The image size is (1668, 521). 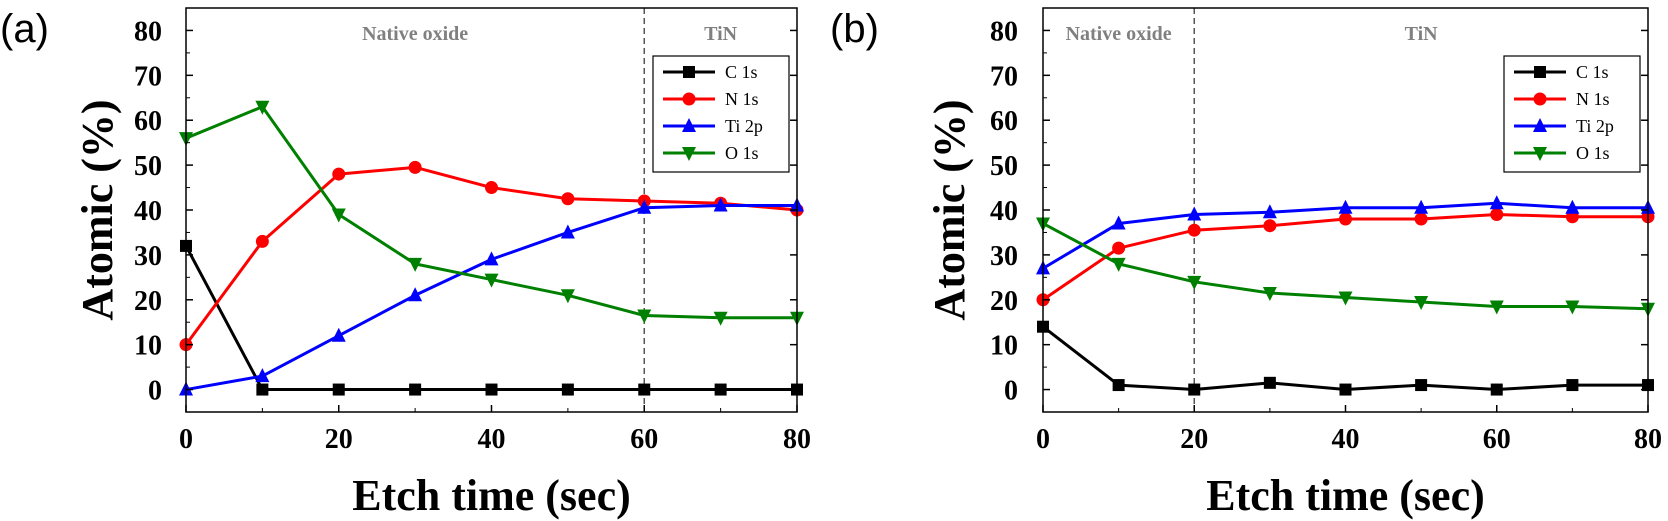 I want to click on legend-box, so click(x=721, y=114).